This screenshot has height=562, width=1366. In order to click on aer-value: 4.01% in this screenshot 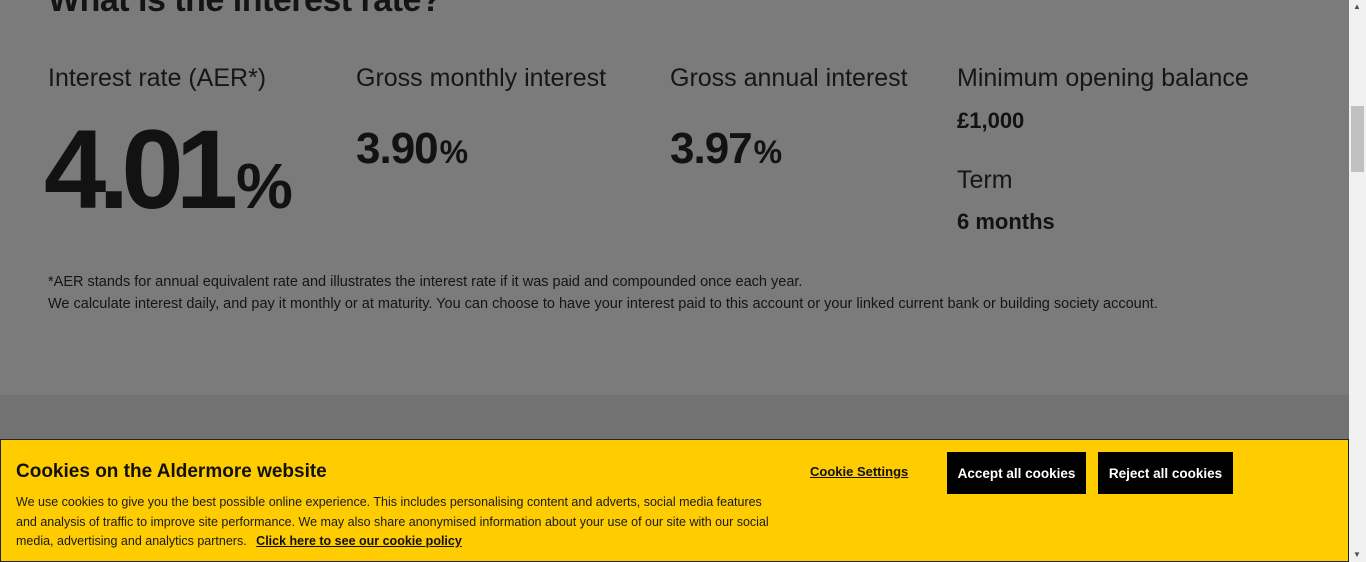, I will do `click(168, 170)`.